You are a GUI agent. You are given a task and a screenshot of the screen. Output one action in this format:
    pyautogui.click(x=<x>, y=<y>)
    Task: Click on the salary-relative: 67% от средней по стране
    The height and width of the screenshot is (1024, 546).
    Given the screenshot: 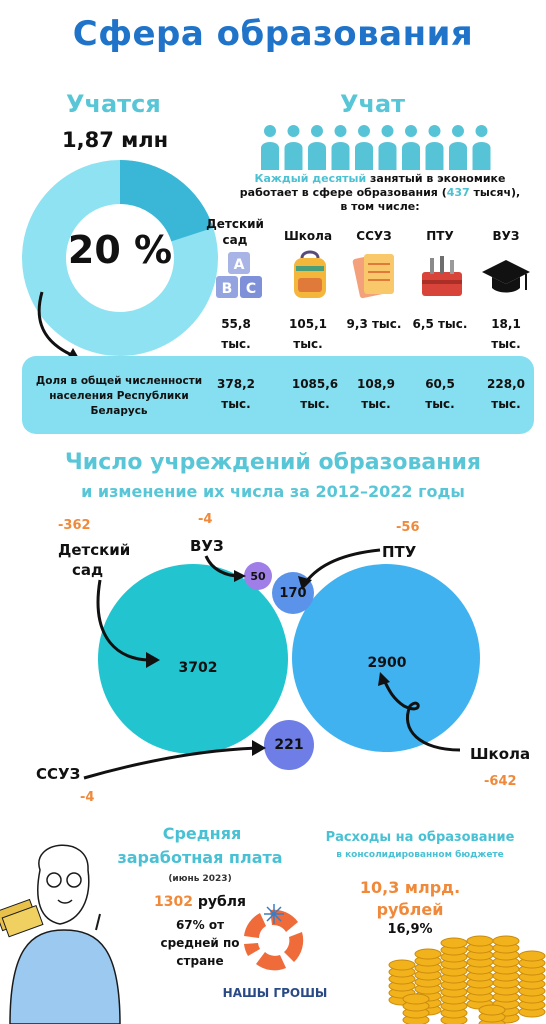 What is the action you would take?
    pyautogui.click(x=200, y=943)
    